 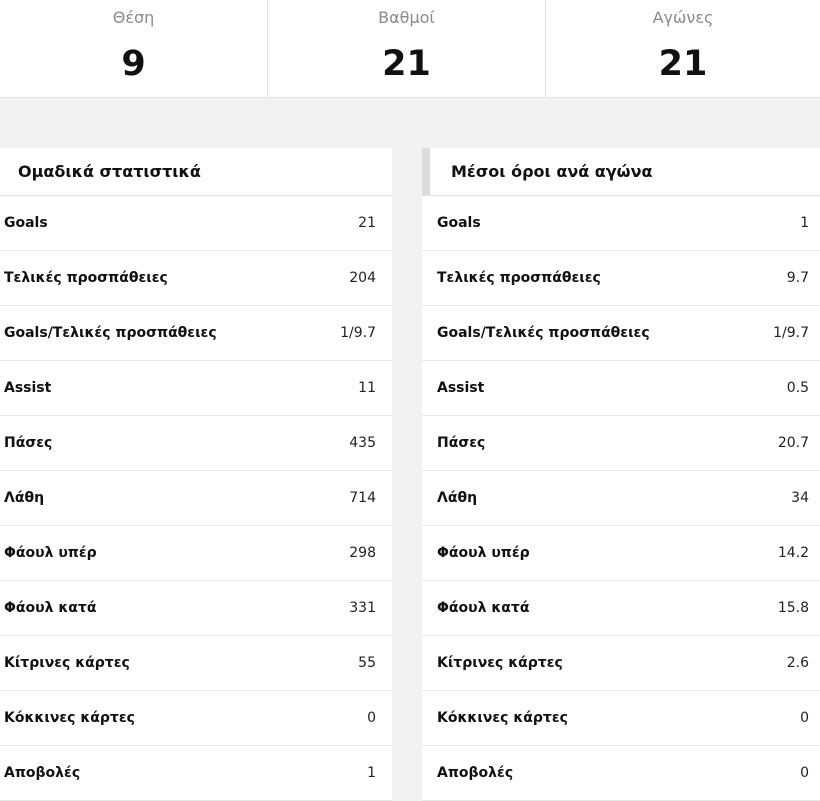 What do you see at coordinates (133, 17) in the screenshot?
I see `summary-position-label: Θέση` at bounding box center [133, 17].